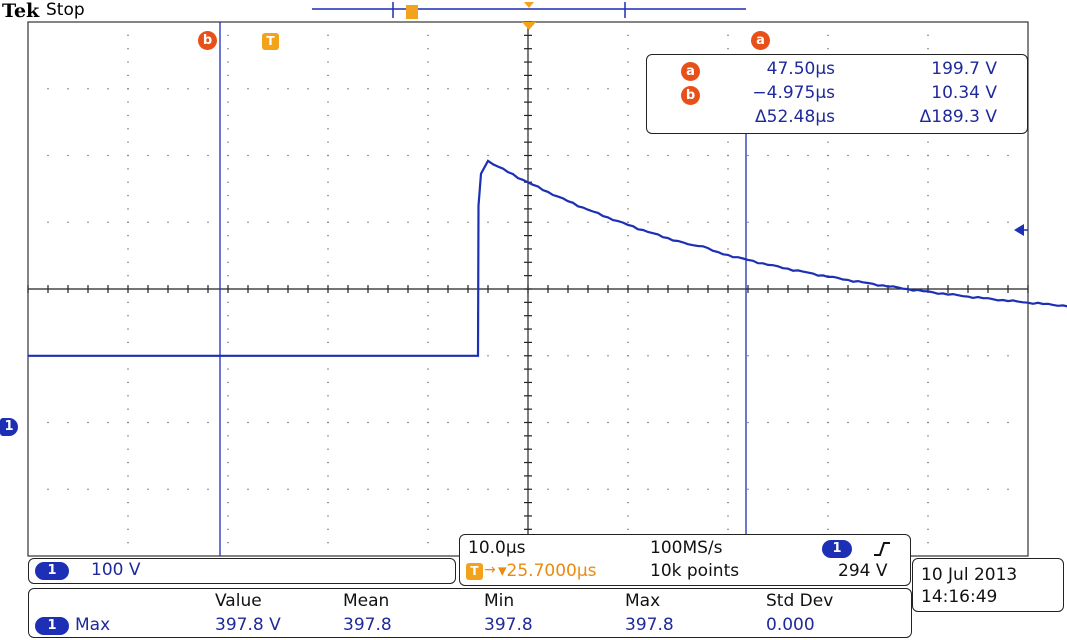 This screenshot has height=640, width=1067. What do you see at coordinates (508, 625) in the screenshot?
I see `measure-min: 397.8` at bounding box center [508, 625].